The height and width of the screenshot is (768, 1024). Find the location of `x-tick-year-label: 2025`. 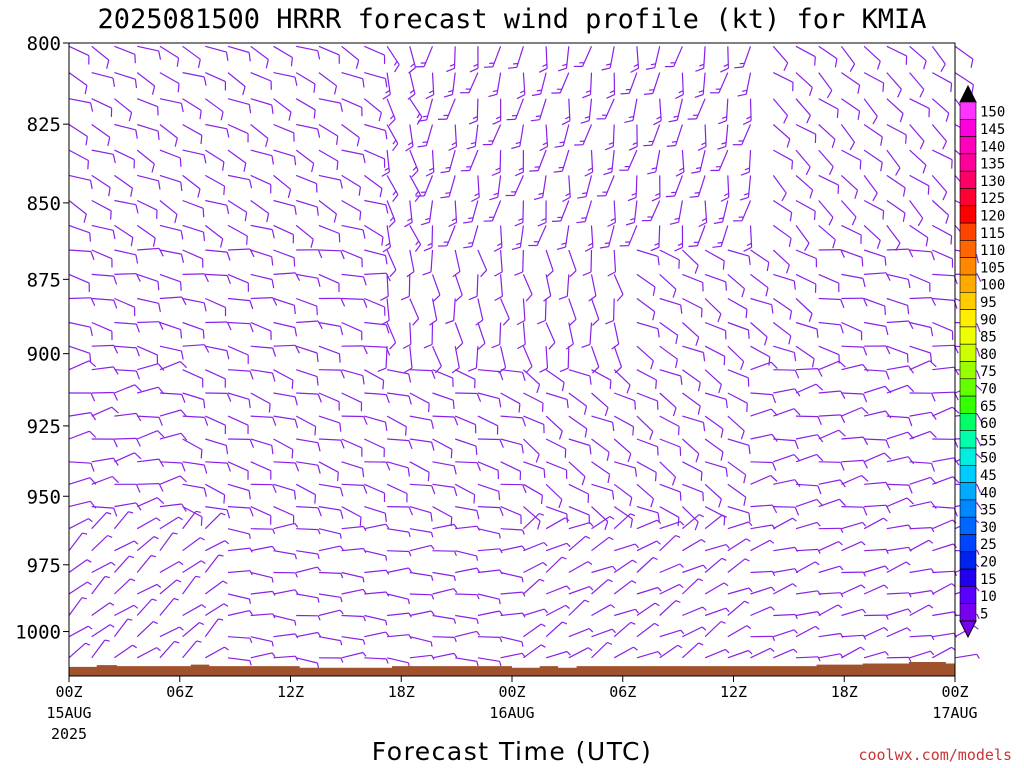

x-tick-year-label: 2025 is located at coordinates (69, 734).